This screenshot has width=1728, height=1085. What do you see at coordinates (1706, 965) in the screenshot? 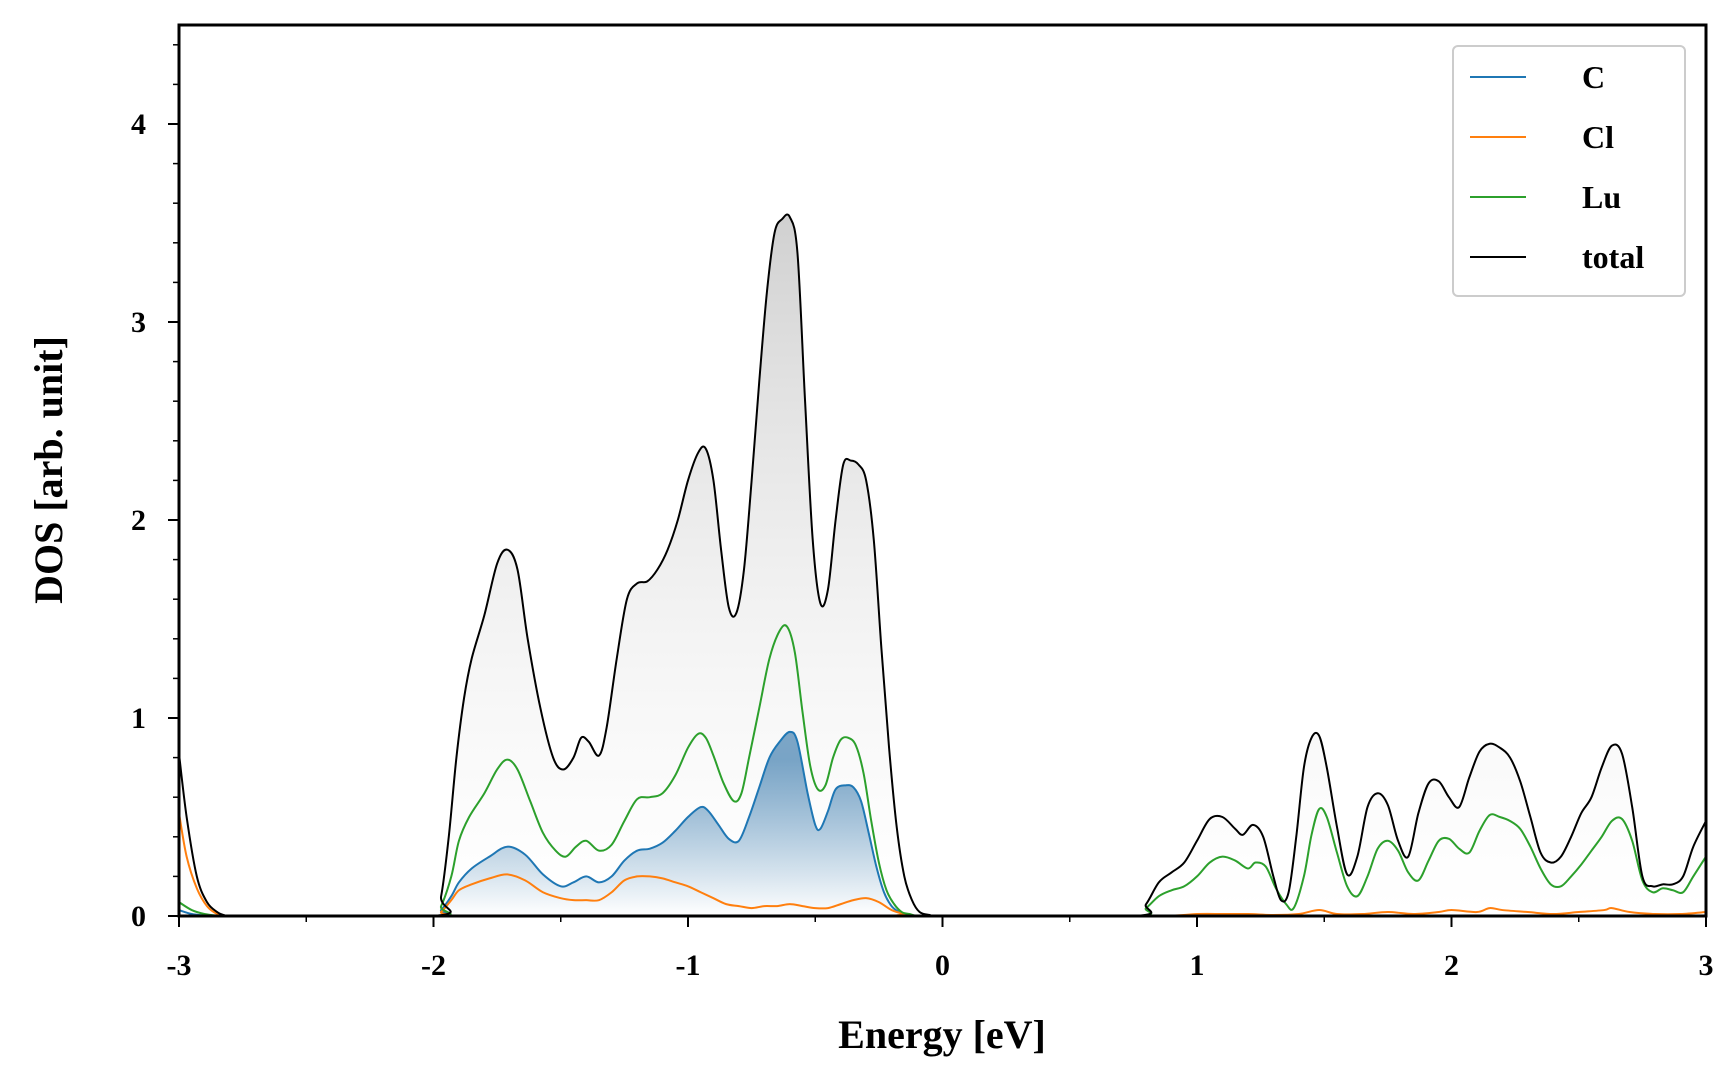
I see `x-tick-label: 3` at bounding box center [1706, 965].